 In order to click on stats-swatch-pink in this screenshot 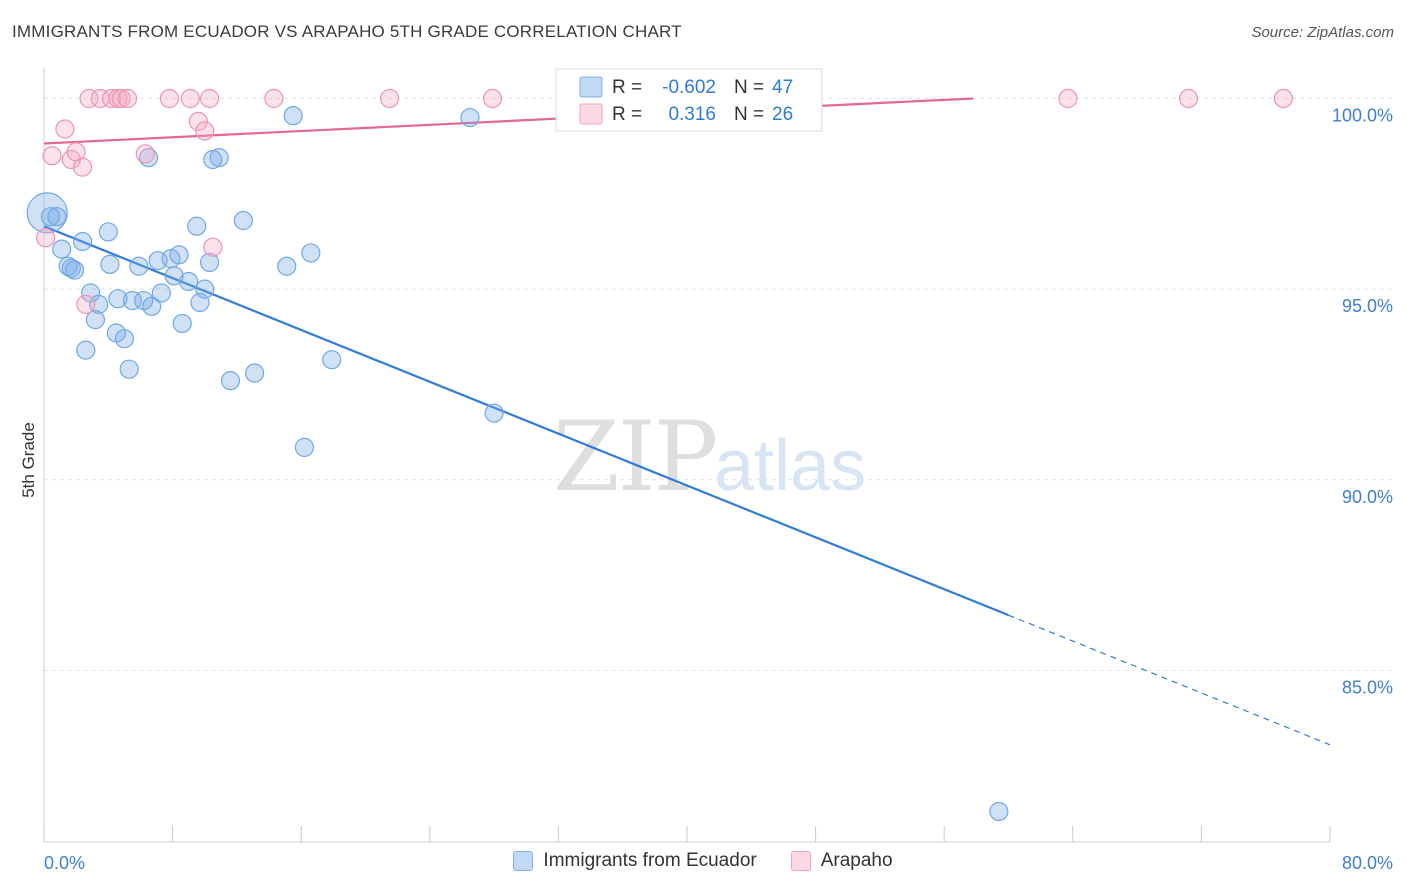, I will do `click(591, 114)`.